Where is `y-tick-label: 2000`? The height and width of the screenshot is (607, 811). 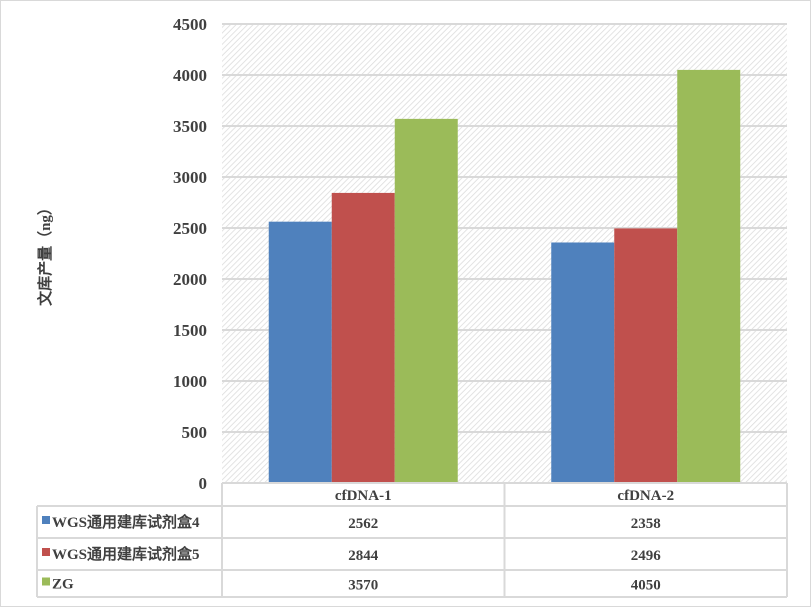 y-tick-label: 2000 is located at coordinates (190, 279).